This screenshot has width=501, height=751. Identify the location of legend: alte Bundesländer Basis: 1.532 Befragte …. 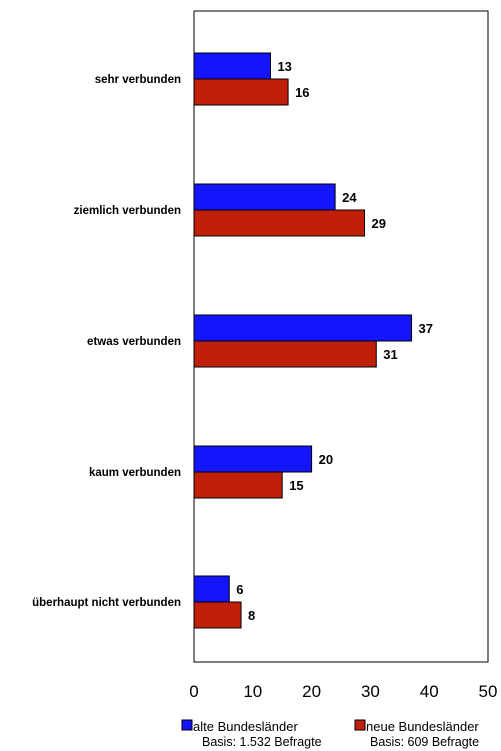
(330, 734).